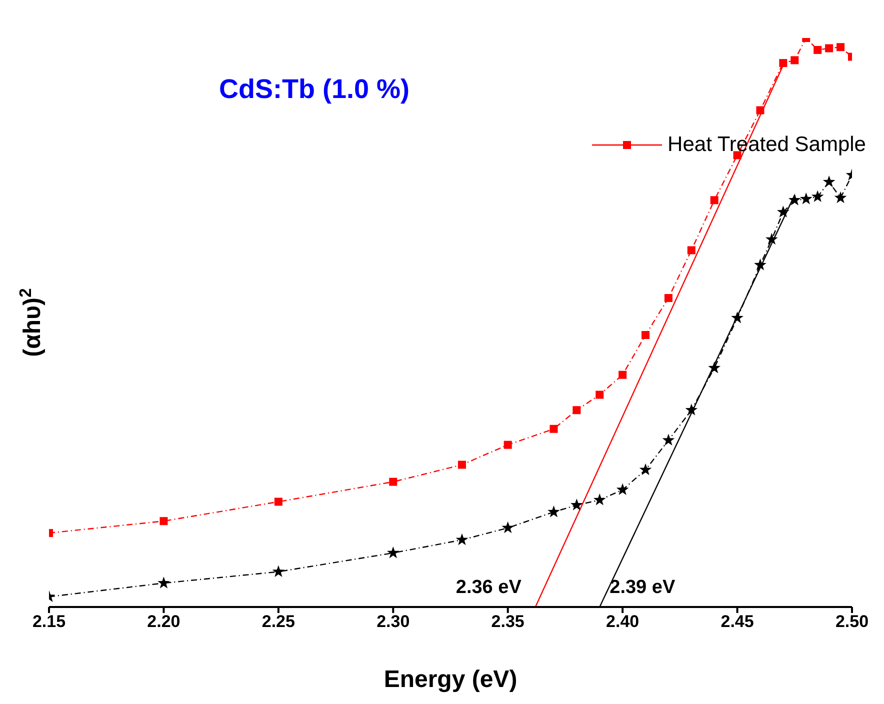  I want to click on x-tick-label: 2.15, so click(49, 622).